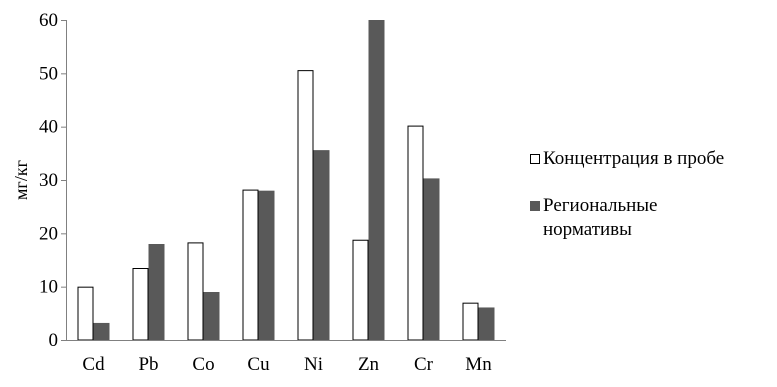 This screenshot has width=777, height=387. Describe the element at coordinates (48, 180) in the screenshot. I see `y-tick-label: 30` at that location.